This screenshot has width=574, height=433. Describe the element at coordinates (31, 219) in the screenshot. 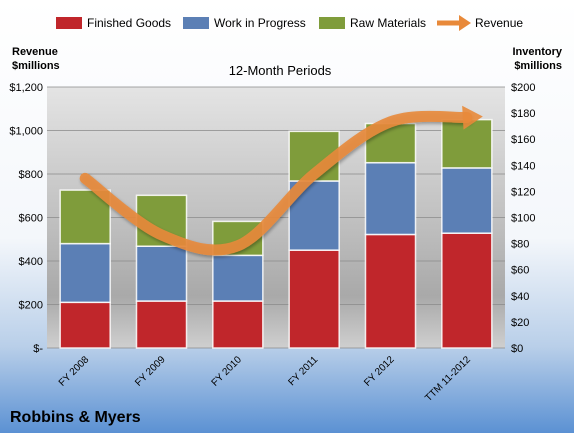

I see `left-tick-label: $600` at that location.